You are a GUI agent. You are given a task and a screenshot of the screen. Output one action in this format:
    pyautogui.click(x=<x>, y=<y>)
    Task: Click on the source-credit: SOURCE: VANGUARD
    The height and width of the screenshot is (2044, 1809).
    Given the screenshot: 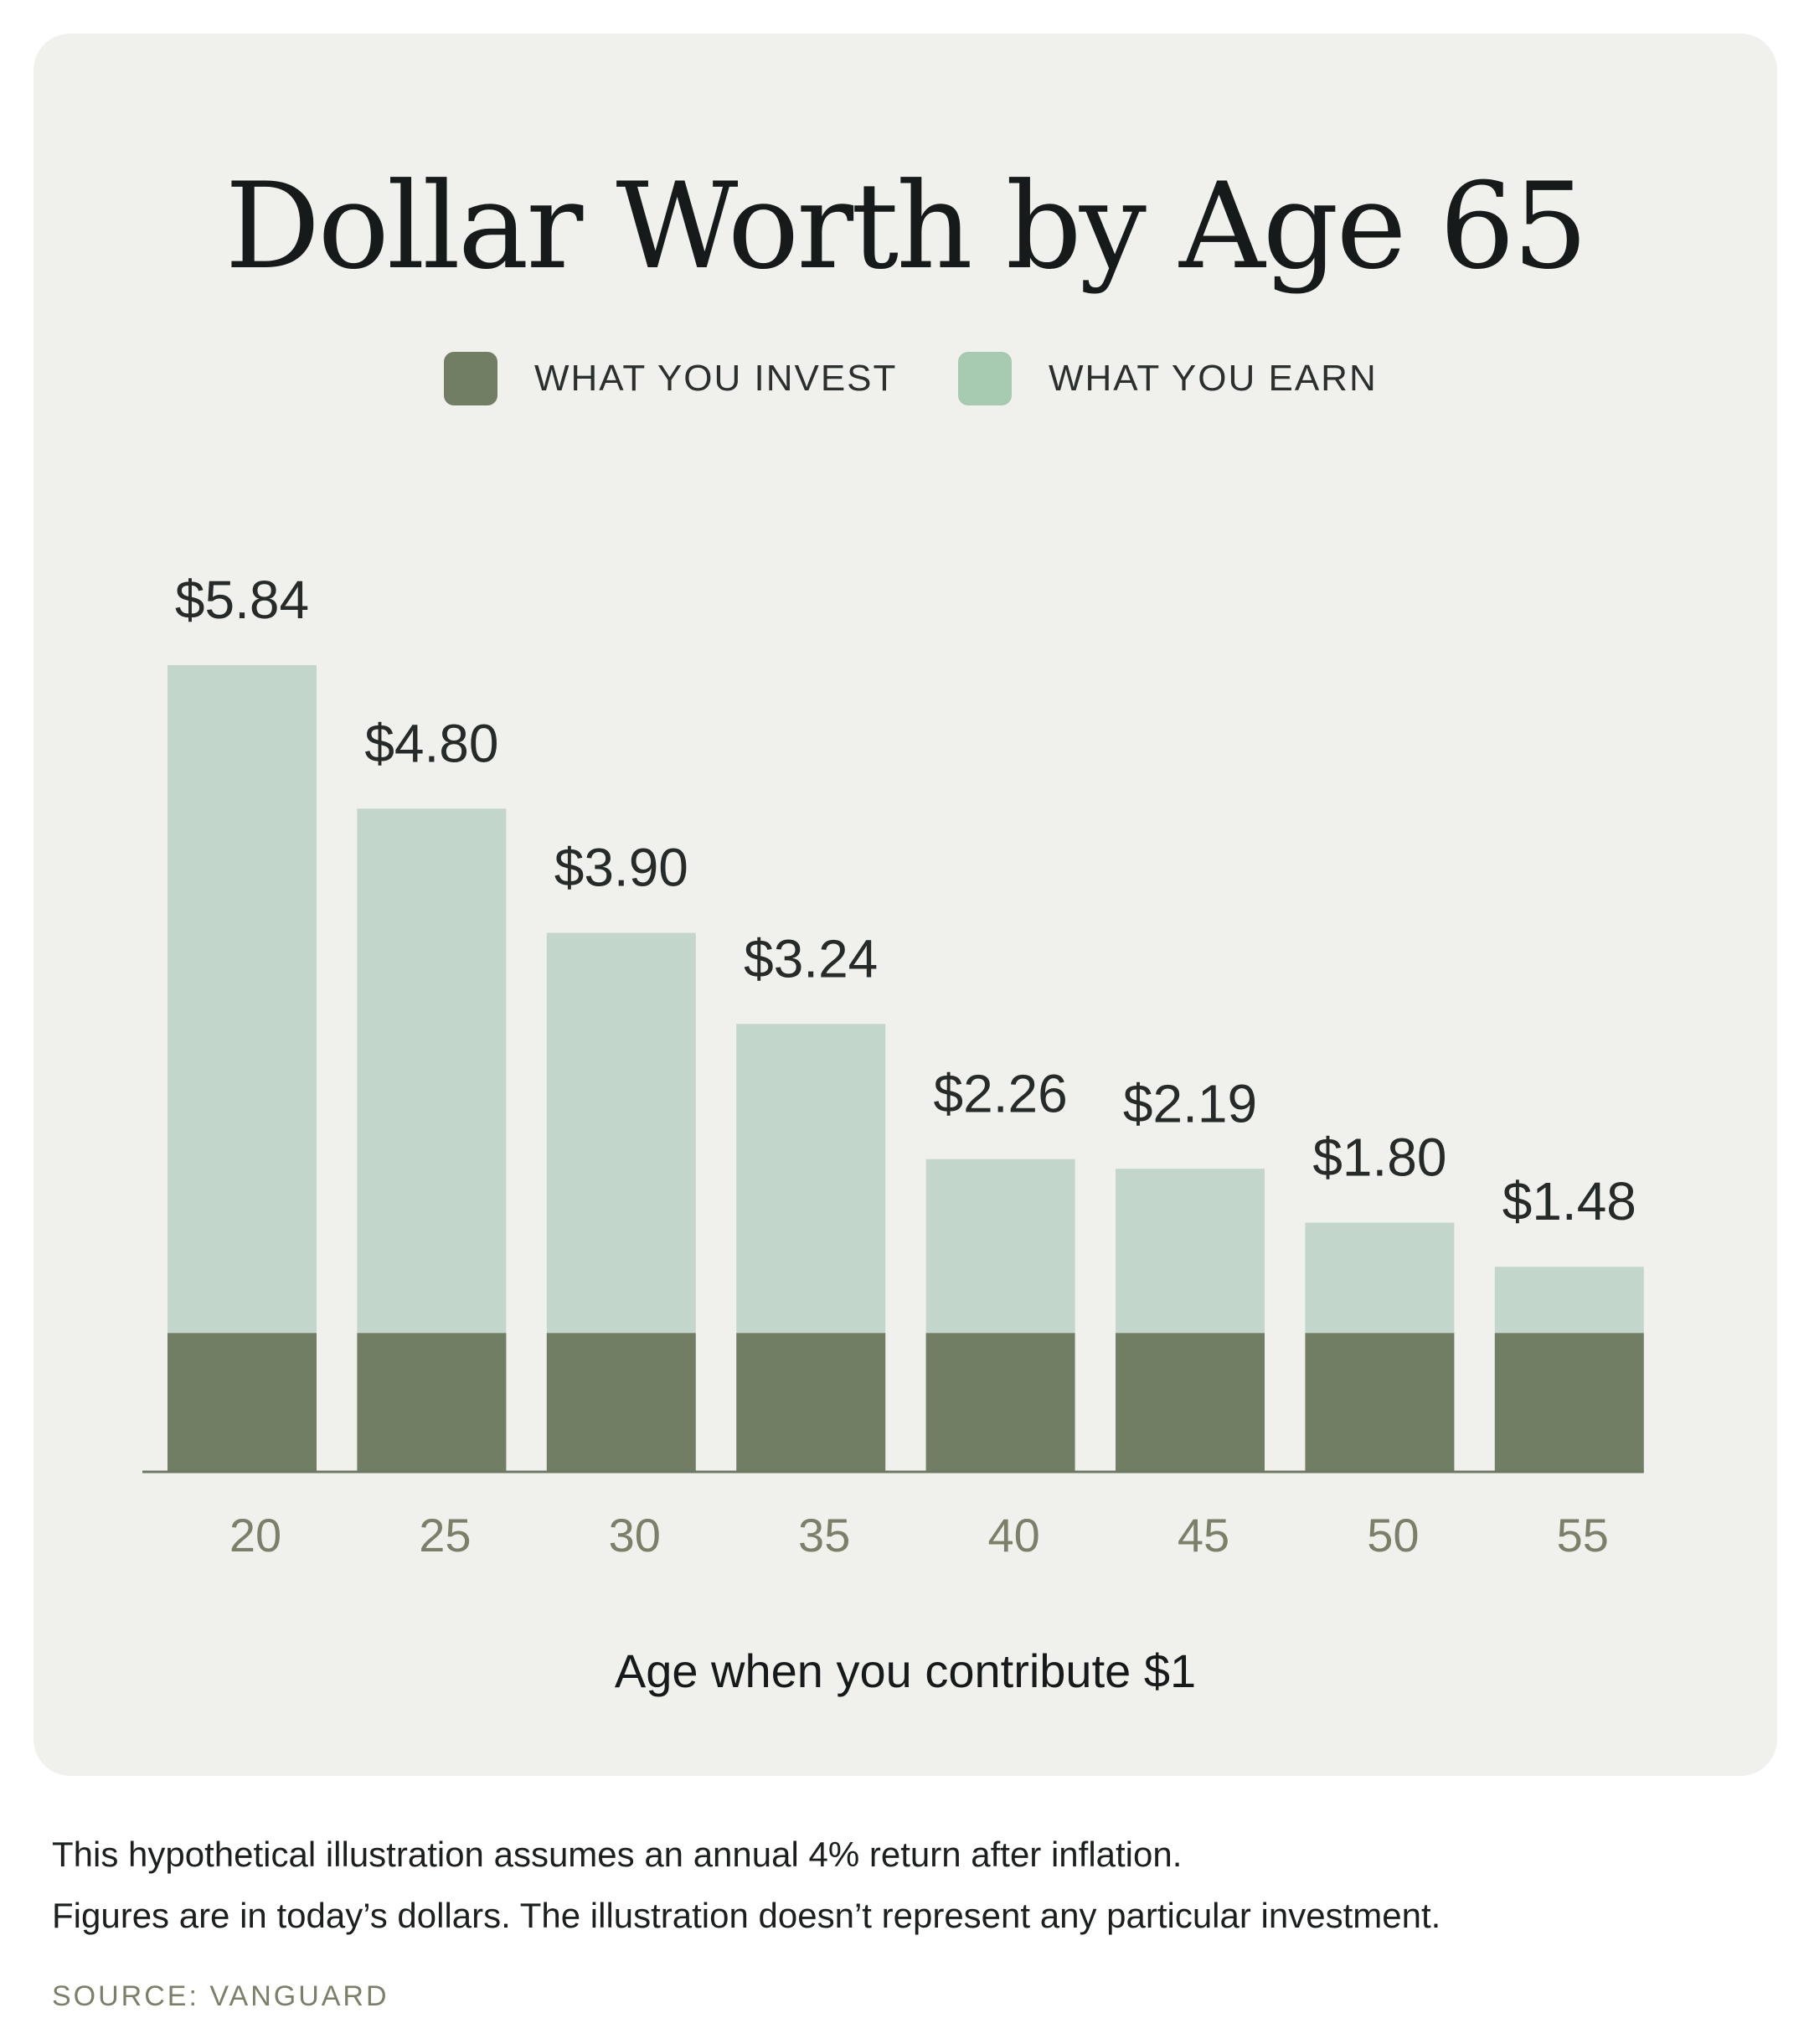 What is the action you would take?
    pyautogui.click(x=220, y=1996)
    